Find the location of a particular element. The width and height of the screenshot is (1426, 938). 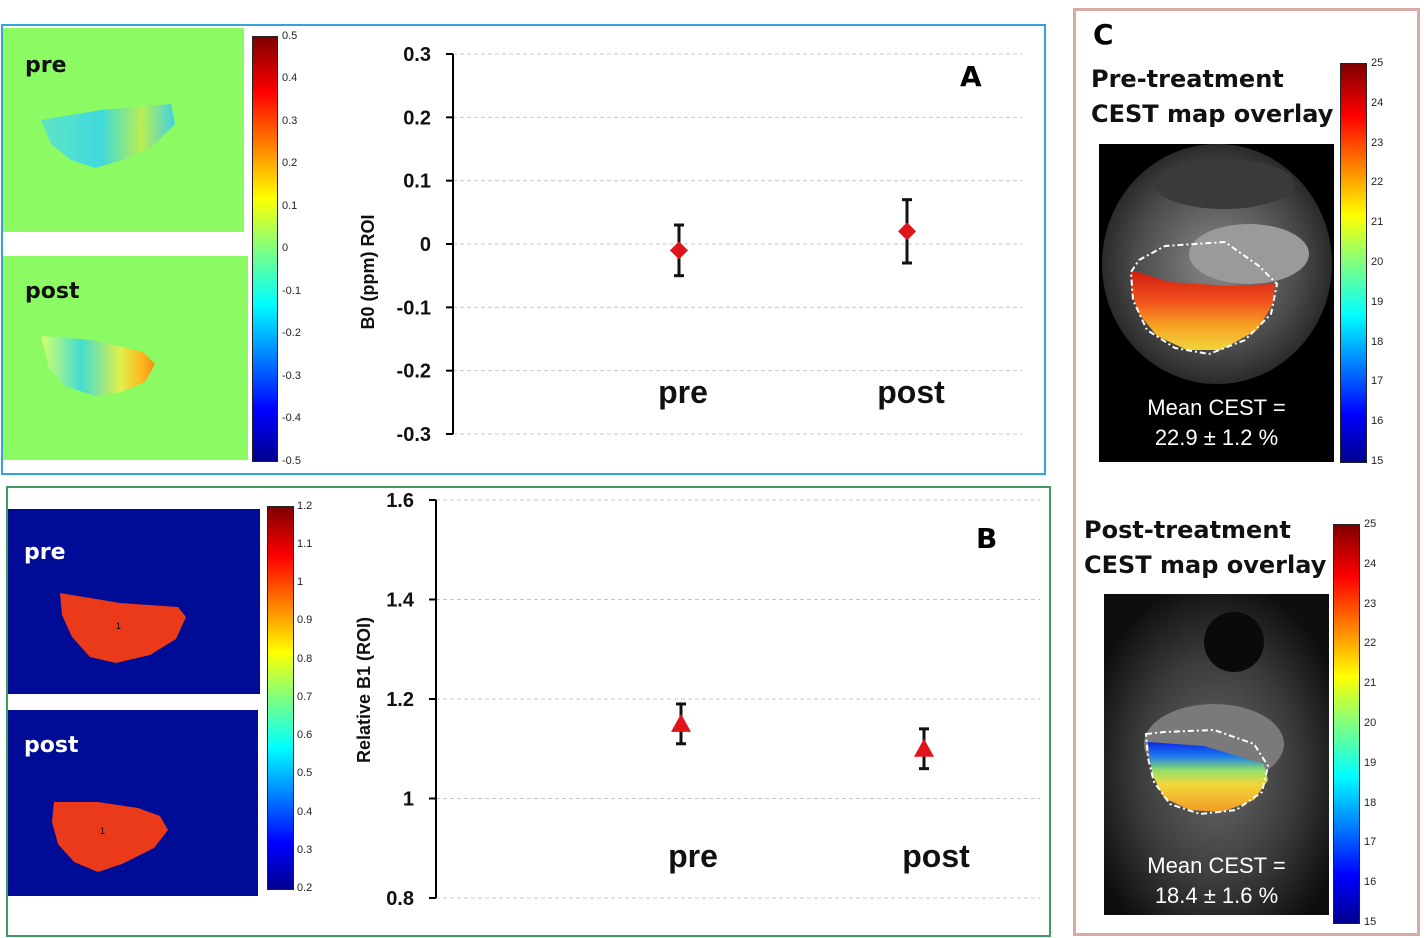

b0-colorbar-tick: 0.1 is located at coordinates (290, 206).